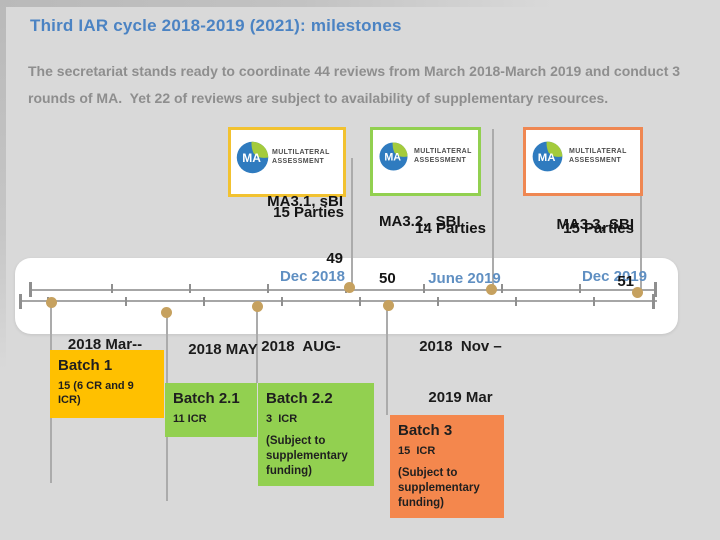 This screenshot has width=720, height=540. Describe the element at coordinates (425, 430) in the screenshot. I see `batch-title: Batch 3` at that location.